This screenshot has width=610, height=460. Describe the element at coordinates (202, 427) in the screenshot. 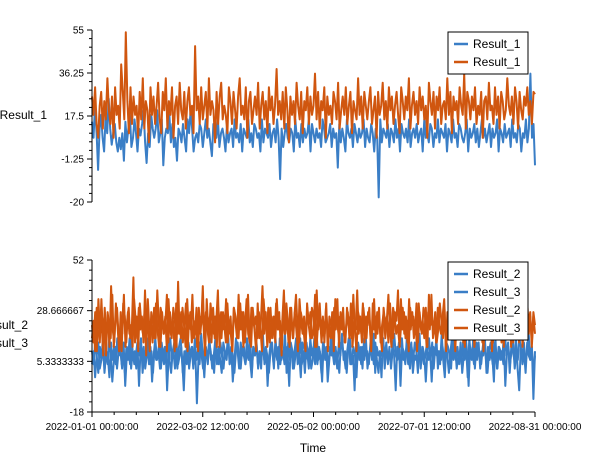

I see `x-tick-label: 2022-03-02 12:00:00` at that location.